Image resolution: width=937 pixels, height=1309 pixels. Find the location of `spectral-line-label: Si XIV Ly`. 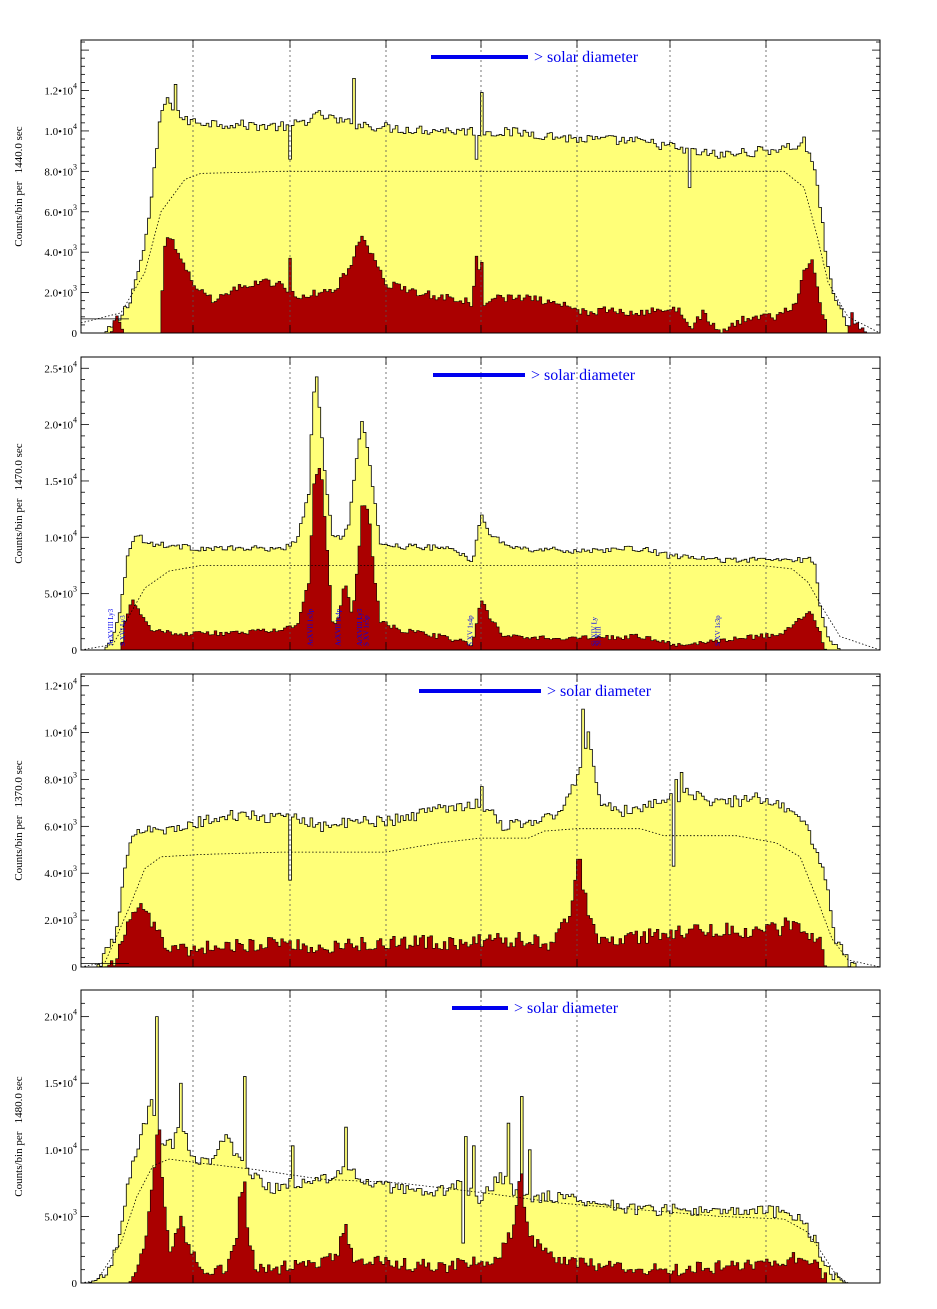

spectral-line-label: Si XIV Ly is located at coordinates (594, 631).